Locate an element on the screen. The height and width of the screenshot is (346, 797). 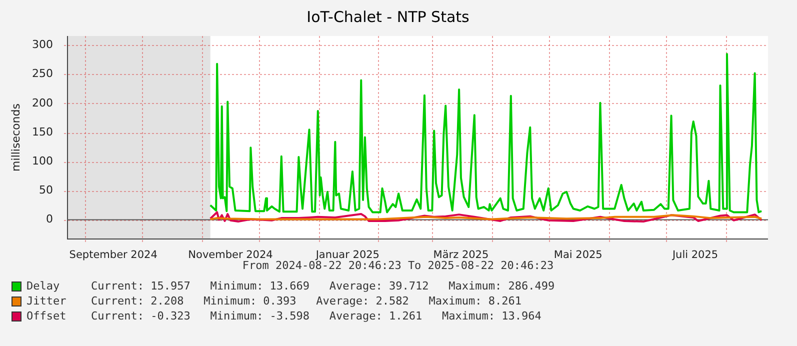
x-tick-label: September 2024 is located at coordinates (113, 255).